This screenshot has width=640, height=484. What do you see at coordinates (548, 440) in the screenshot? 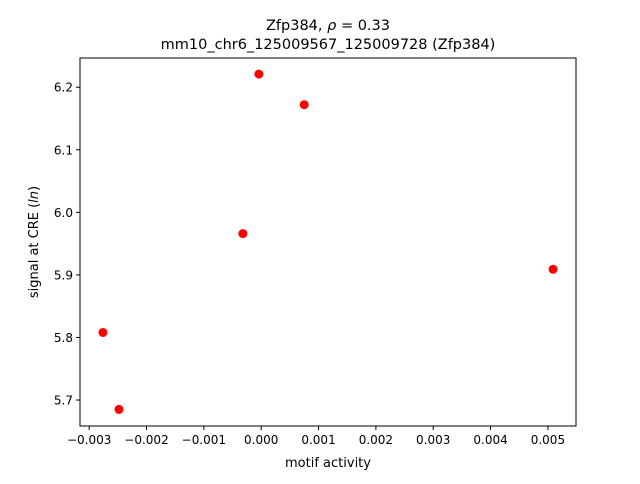
I see `x-tick-label: 0.005` at bounding box center [548, 440].